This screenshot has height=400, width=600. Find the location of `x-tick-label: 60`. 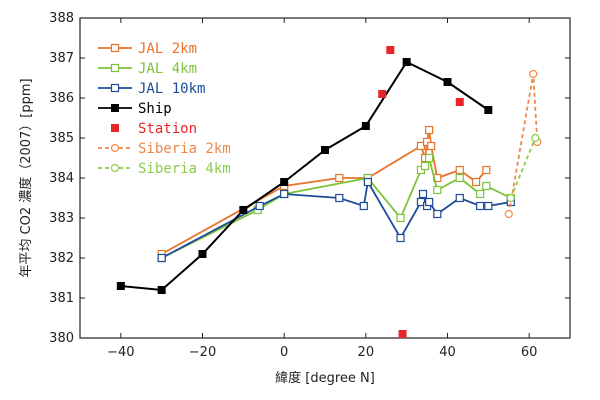

x-tick-label: 60 is located at coordinates (529, 352).